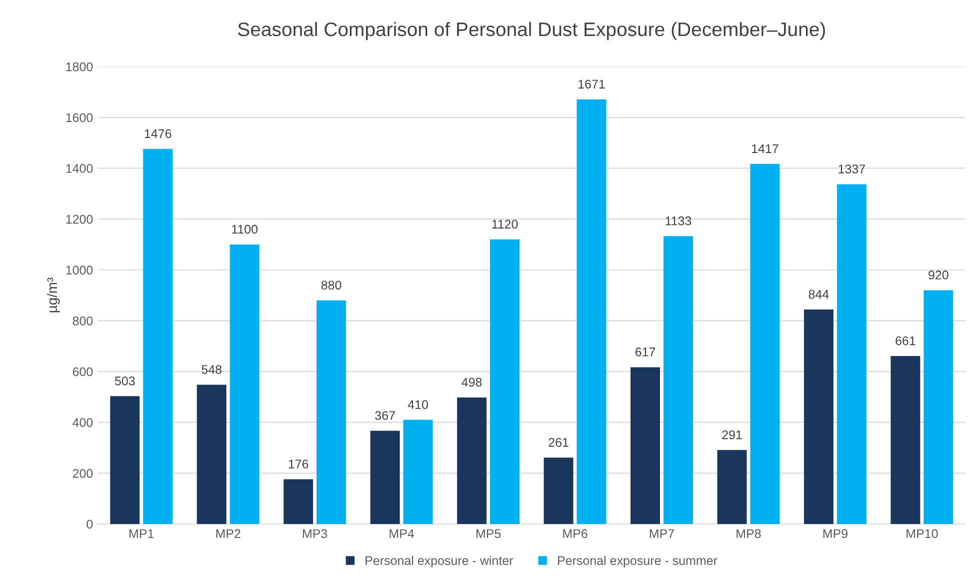  What do you see at coordinates (315, 533) in the screenshot?
I see `x-tick-label: MP3` at bounding box center [315, 533].